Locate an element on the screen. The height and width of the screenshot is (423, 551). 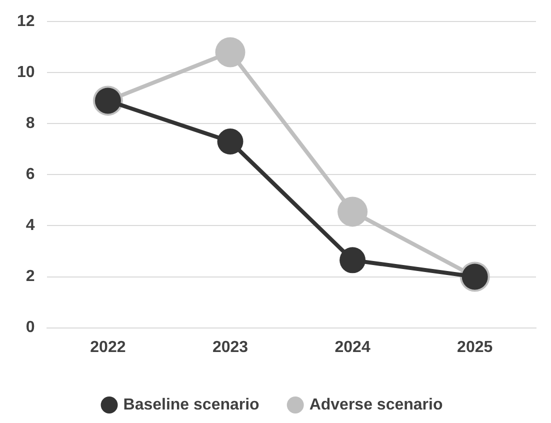
legend-label: Baseline scenario is located at coordinates (191, 405).